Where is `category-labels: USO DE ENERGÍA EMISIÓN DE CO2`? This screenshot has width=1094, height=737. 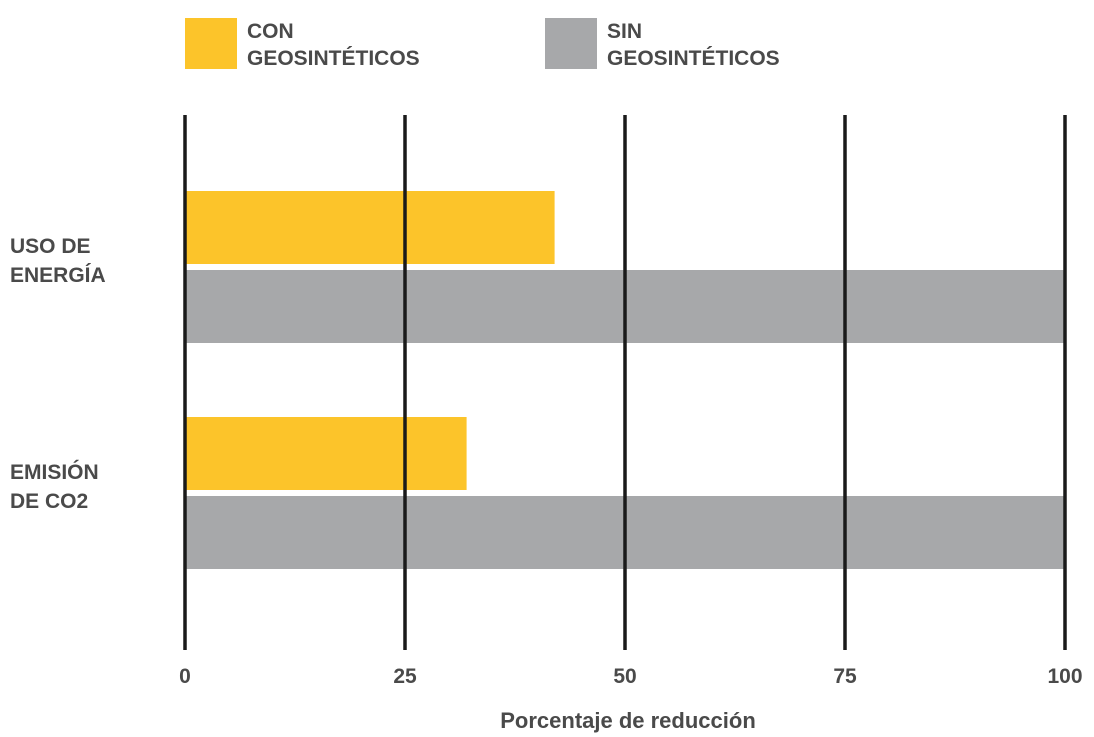
category-labels: USO DE ENERGÍA EMISIÓN DE CO2 is located at coordinates (58, 374).